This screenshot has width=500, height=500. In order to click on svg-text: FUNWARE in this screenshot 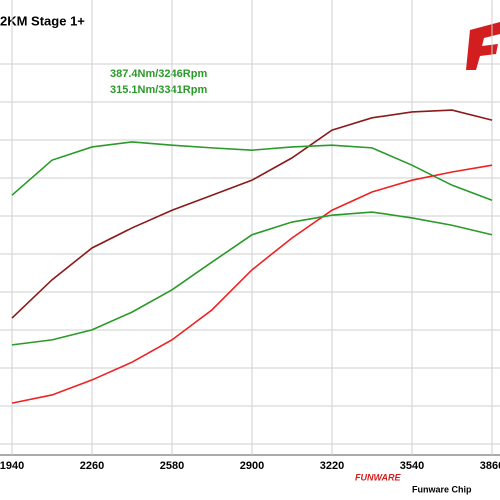, I will do `click(378, 477)`.